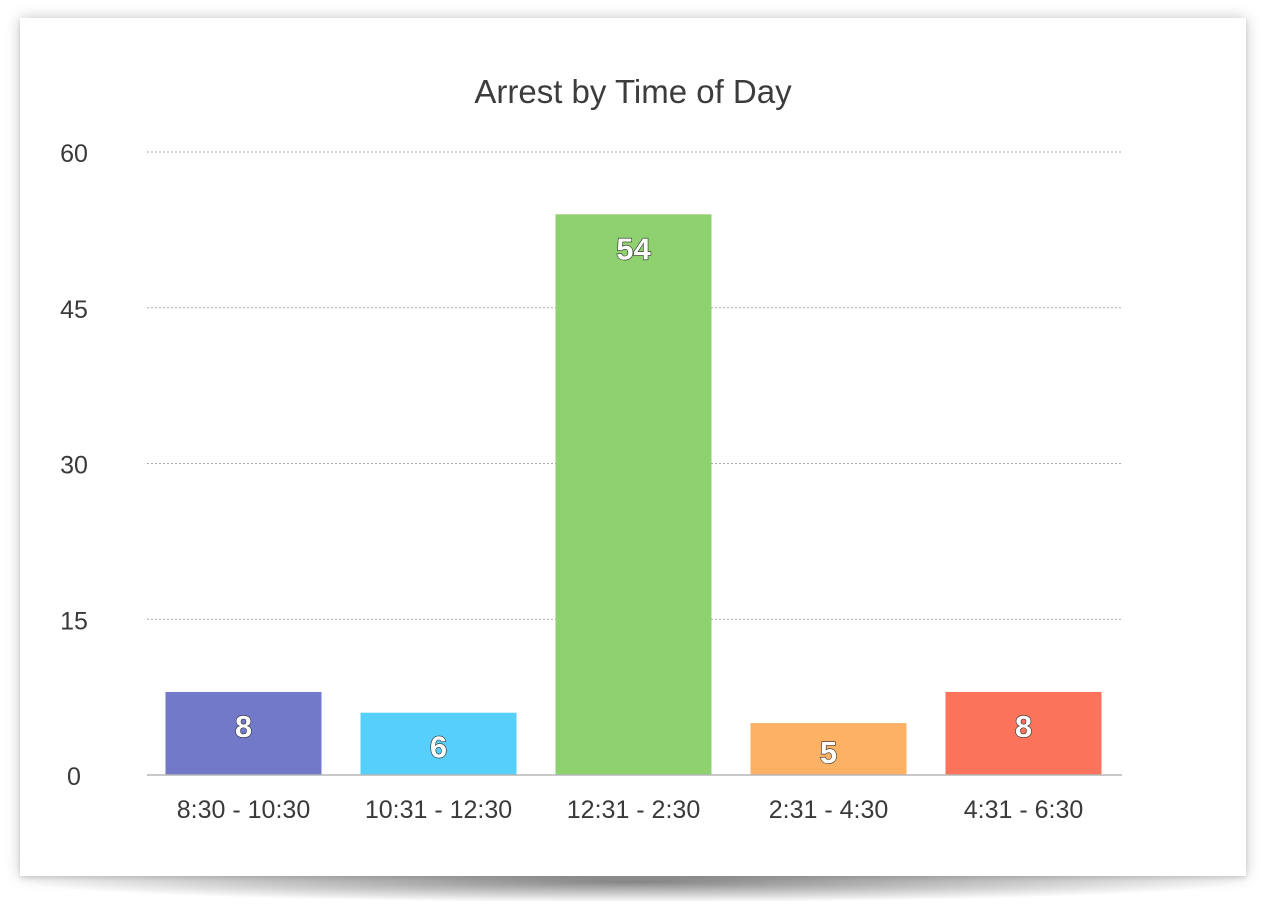 This screenshot has width=1266, height=924. What do you see at coordinates (74, 621) in the screenshot?
I see `y-tick-label: 15` at bounding box center [74, 621].